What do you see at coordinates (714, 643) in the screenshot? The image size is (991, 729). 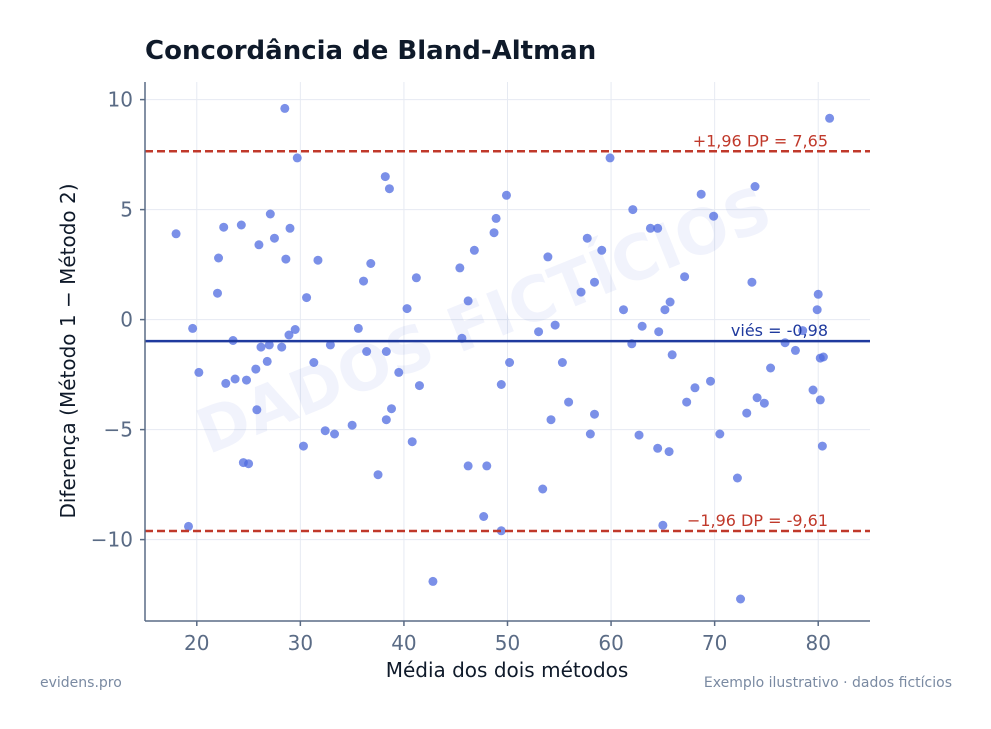 I see `x-tick-label: 70` at bounding box center [714, 643].